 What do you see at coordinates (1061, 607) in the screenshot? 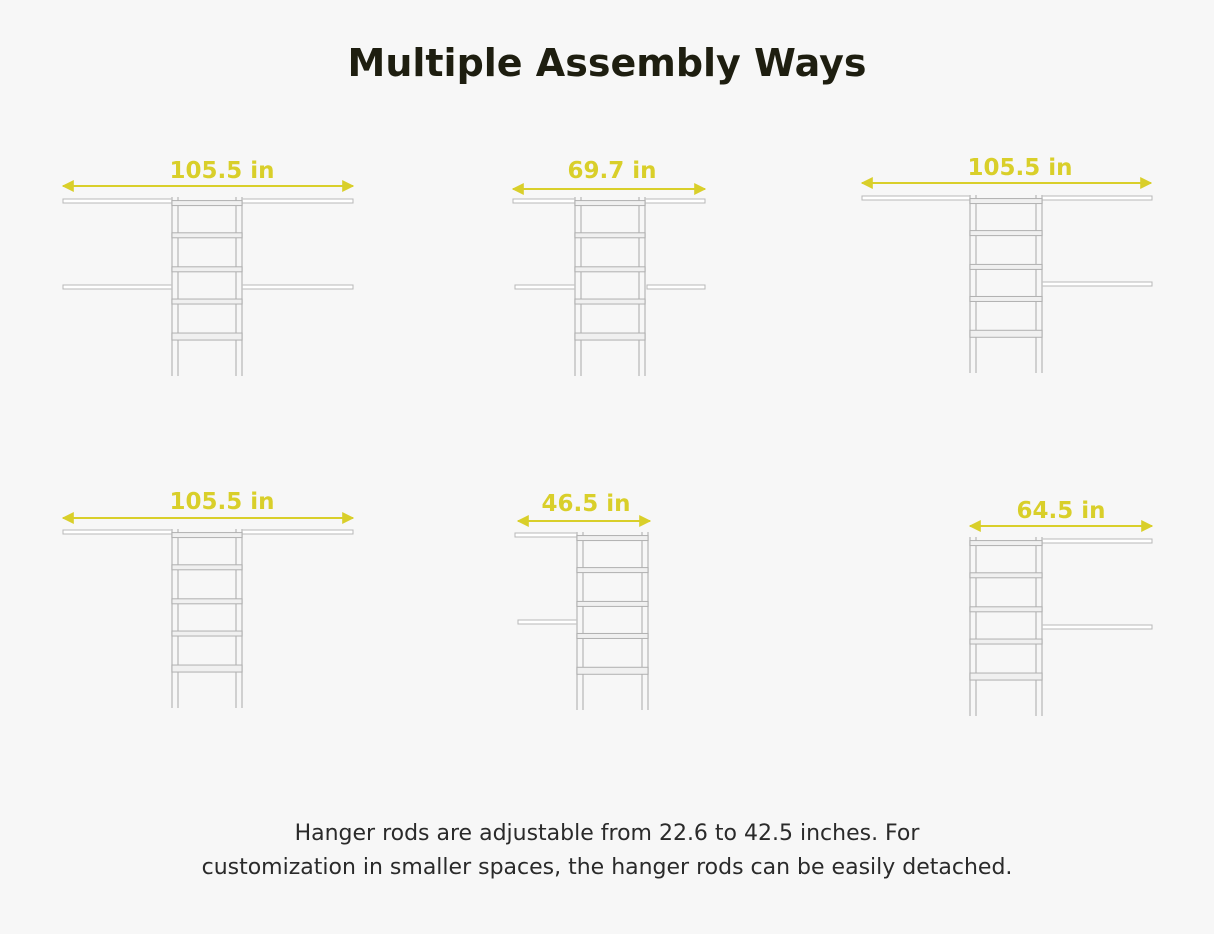
I see `configuration: 64.5 in` at bounding box center [1061, 607].